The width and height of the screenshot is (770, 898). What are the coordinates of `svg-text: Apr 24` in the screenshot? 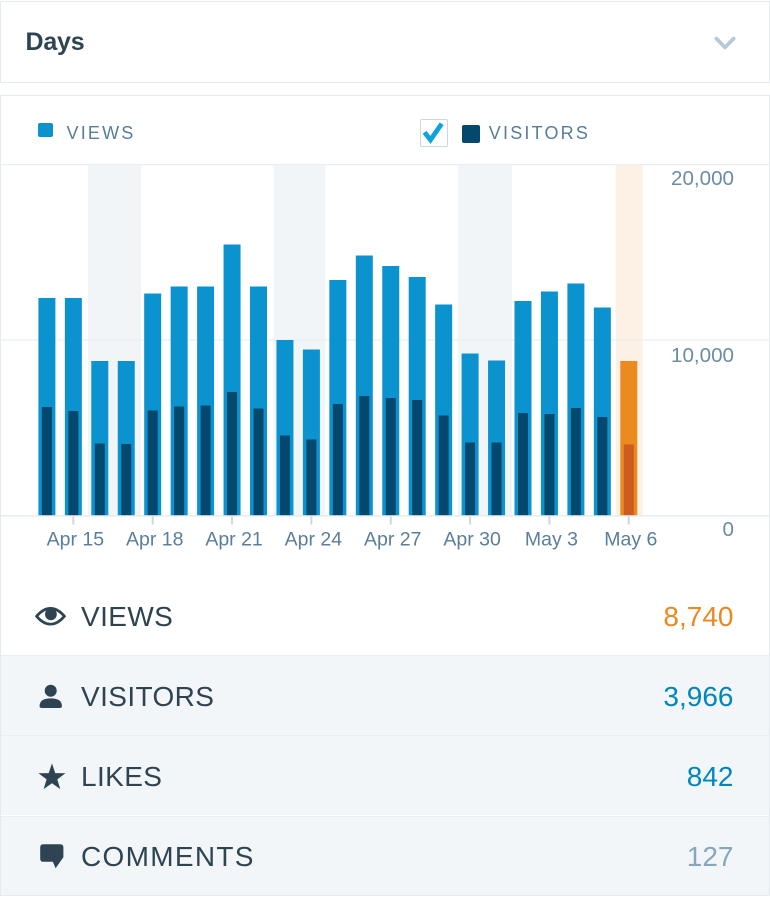 It's located at (314, 540).